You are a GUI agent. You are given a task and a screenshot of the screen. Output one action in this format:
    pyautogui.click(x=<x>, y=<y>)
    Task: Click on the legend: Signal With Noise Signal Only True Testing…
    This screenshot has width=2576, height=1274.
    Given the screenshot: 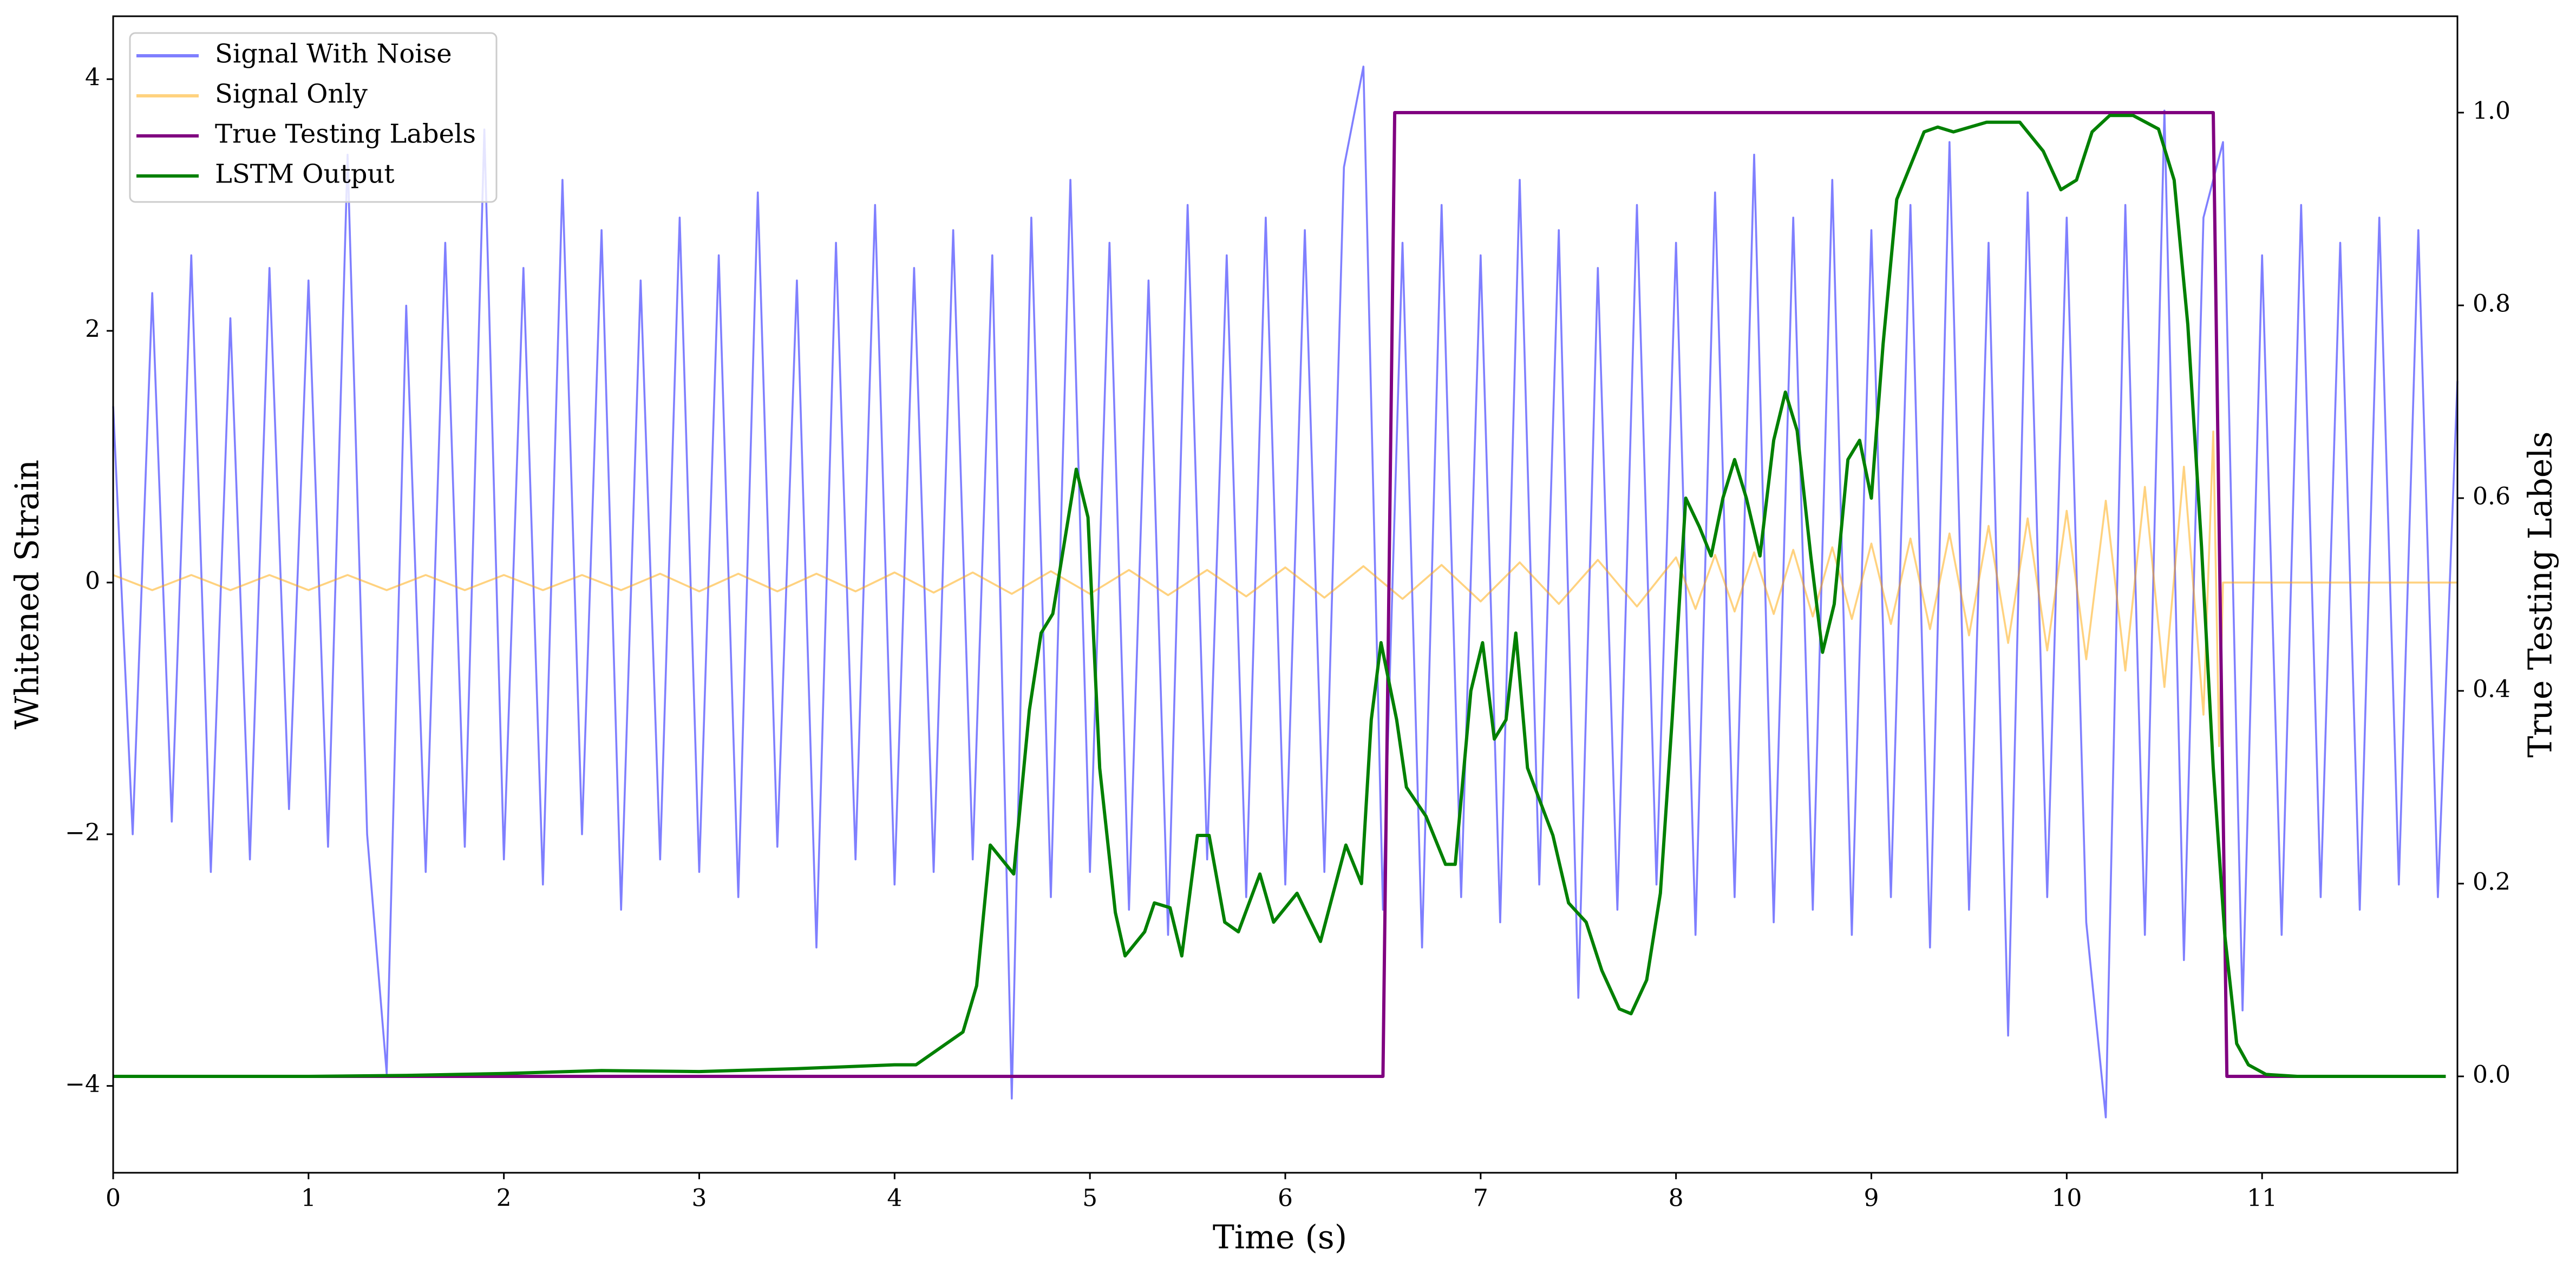 What is the action you would take?
    pyautogui.click(x=313, y=117)
    